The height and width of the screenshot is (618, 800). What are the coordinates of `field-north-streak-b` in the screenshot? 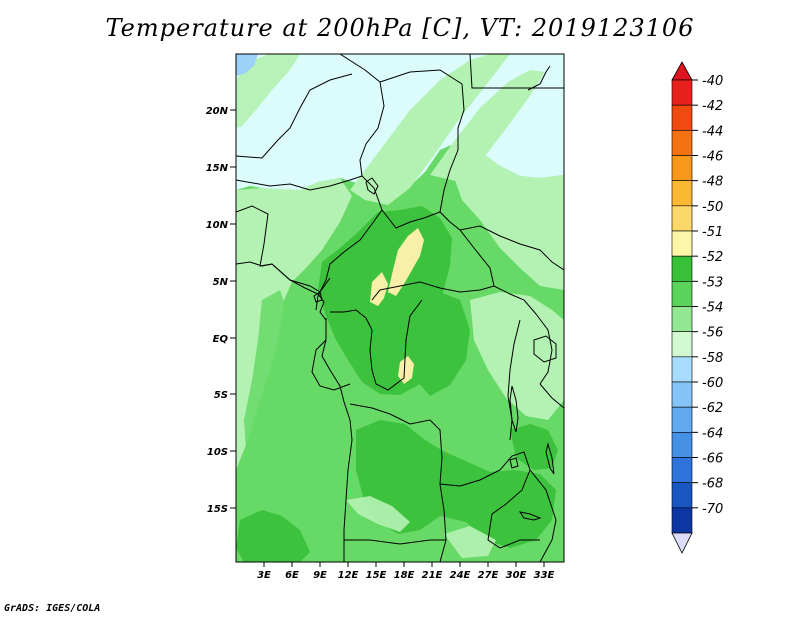 It's located at (430, 129).